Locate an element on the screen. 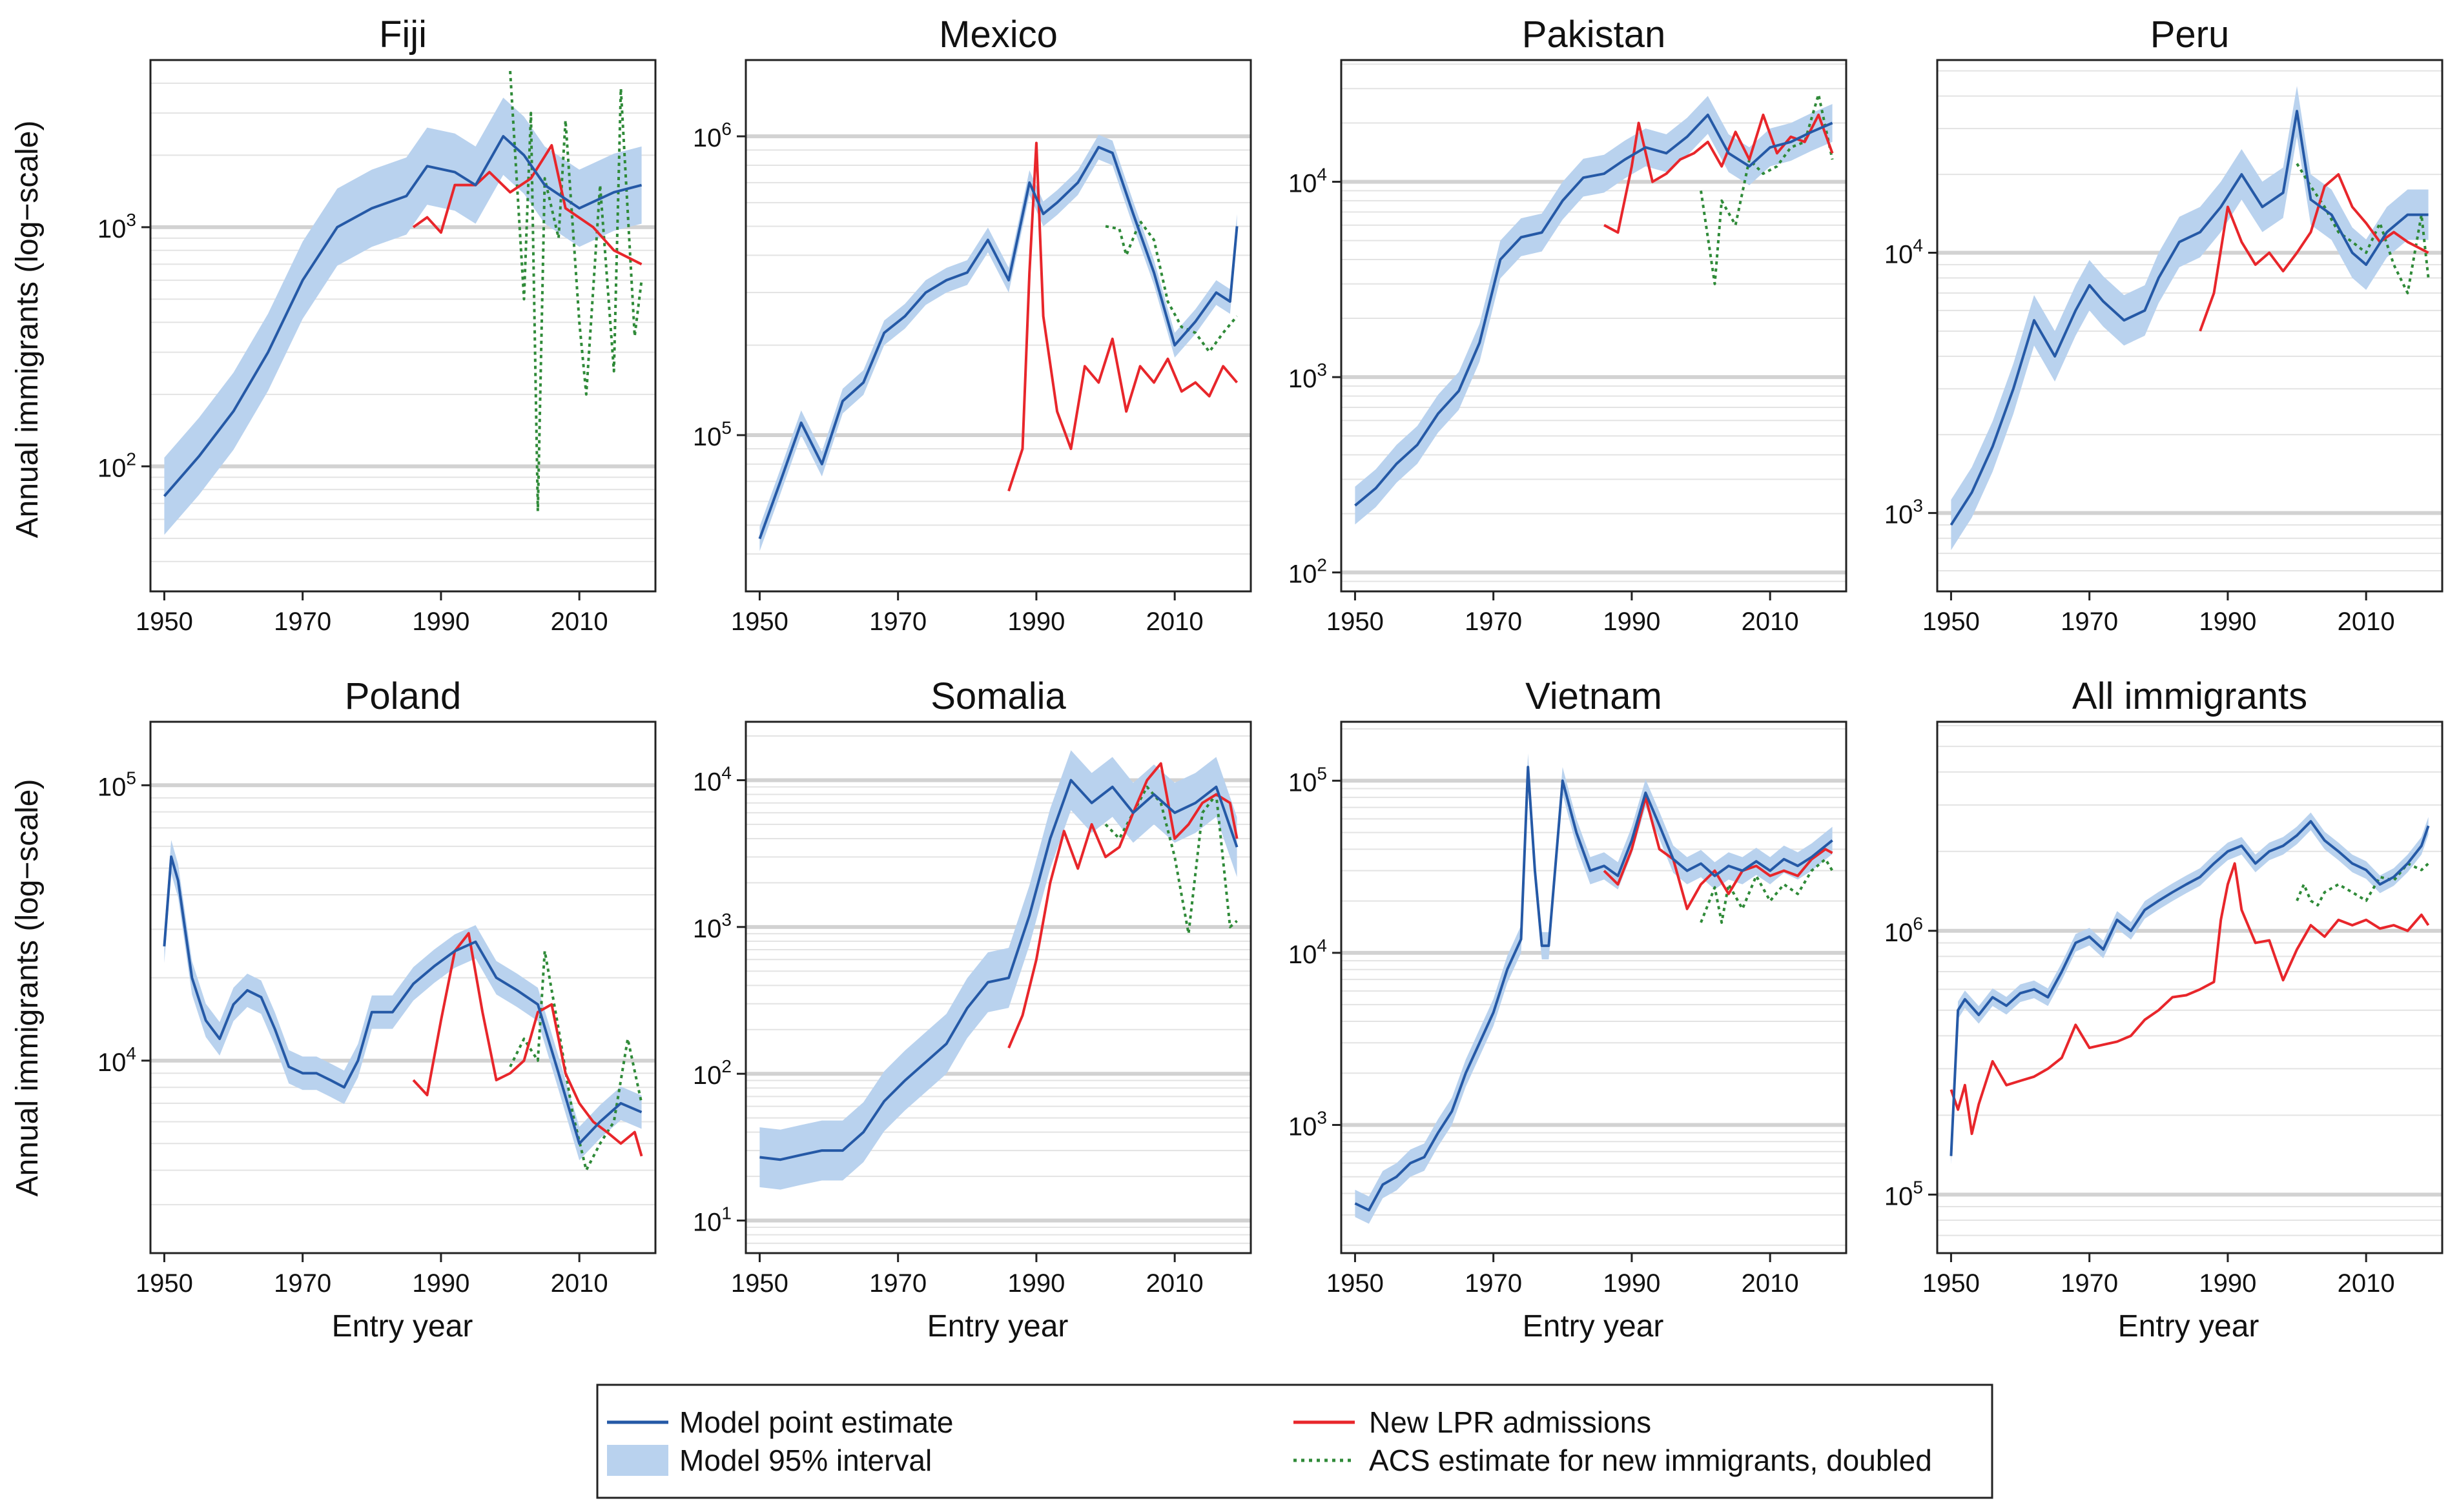 Image resolution: width=2459 pixels, height=1512 pixels. panel-title: Vietnam is located at coordinates (1593, 696).